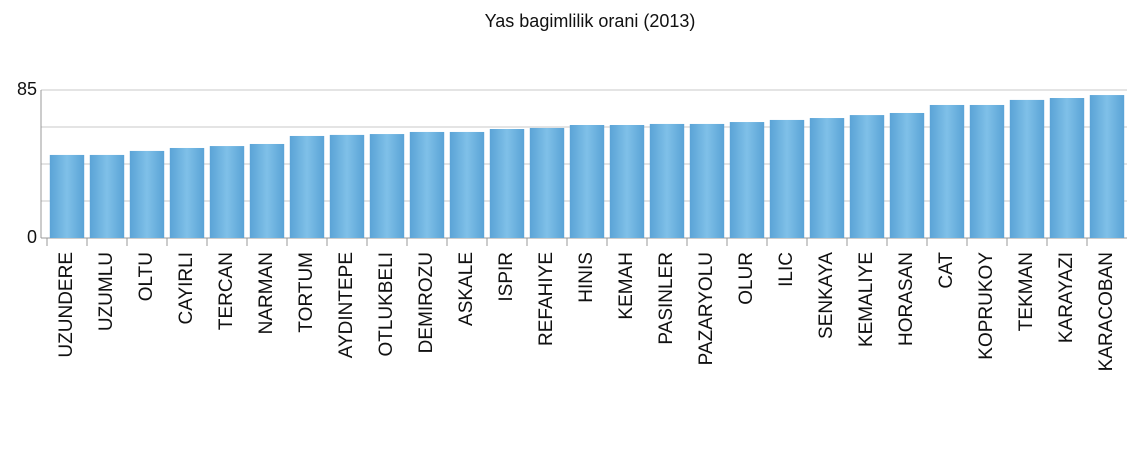  I want to click on y-tick-label: 85, so click(27, 89).